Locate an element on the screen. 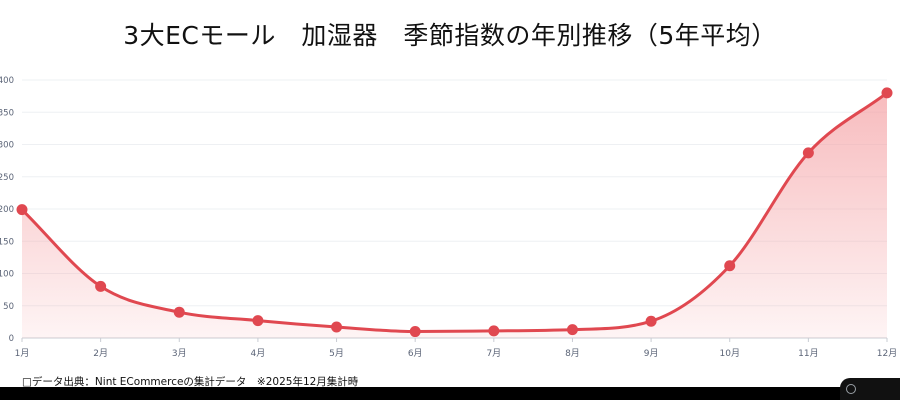 This screenshot has width=900, height=400. y-tick-label: 250 is located at coordinates (7, 178).